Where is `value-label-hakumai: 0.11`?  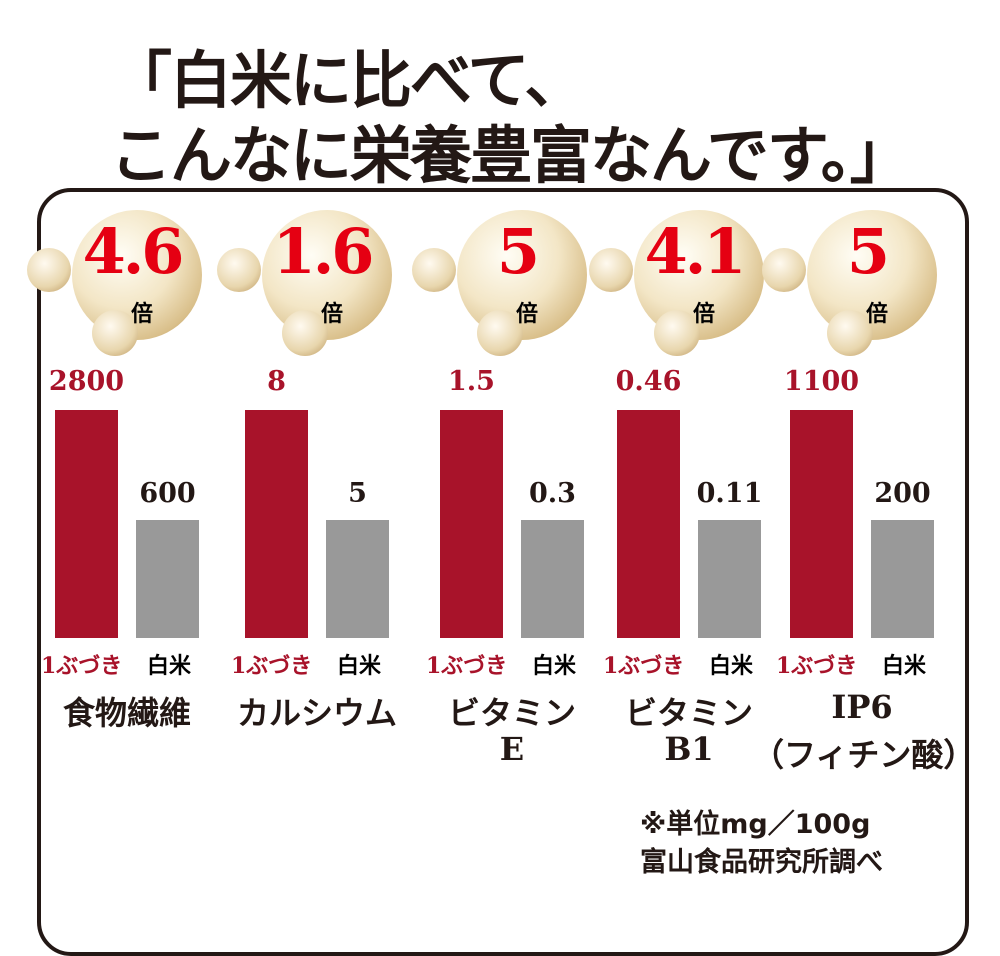 value-label-hakumai: 0.11 is located at coordinates (729, 493).